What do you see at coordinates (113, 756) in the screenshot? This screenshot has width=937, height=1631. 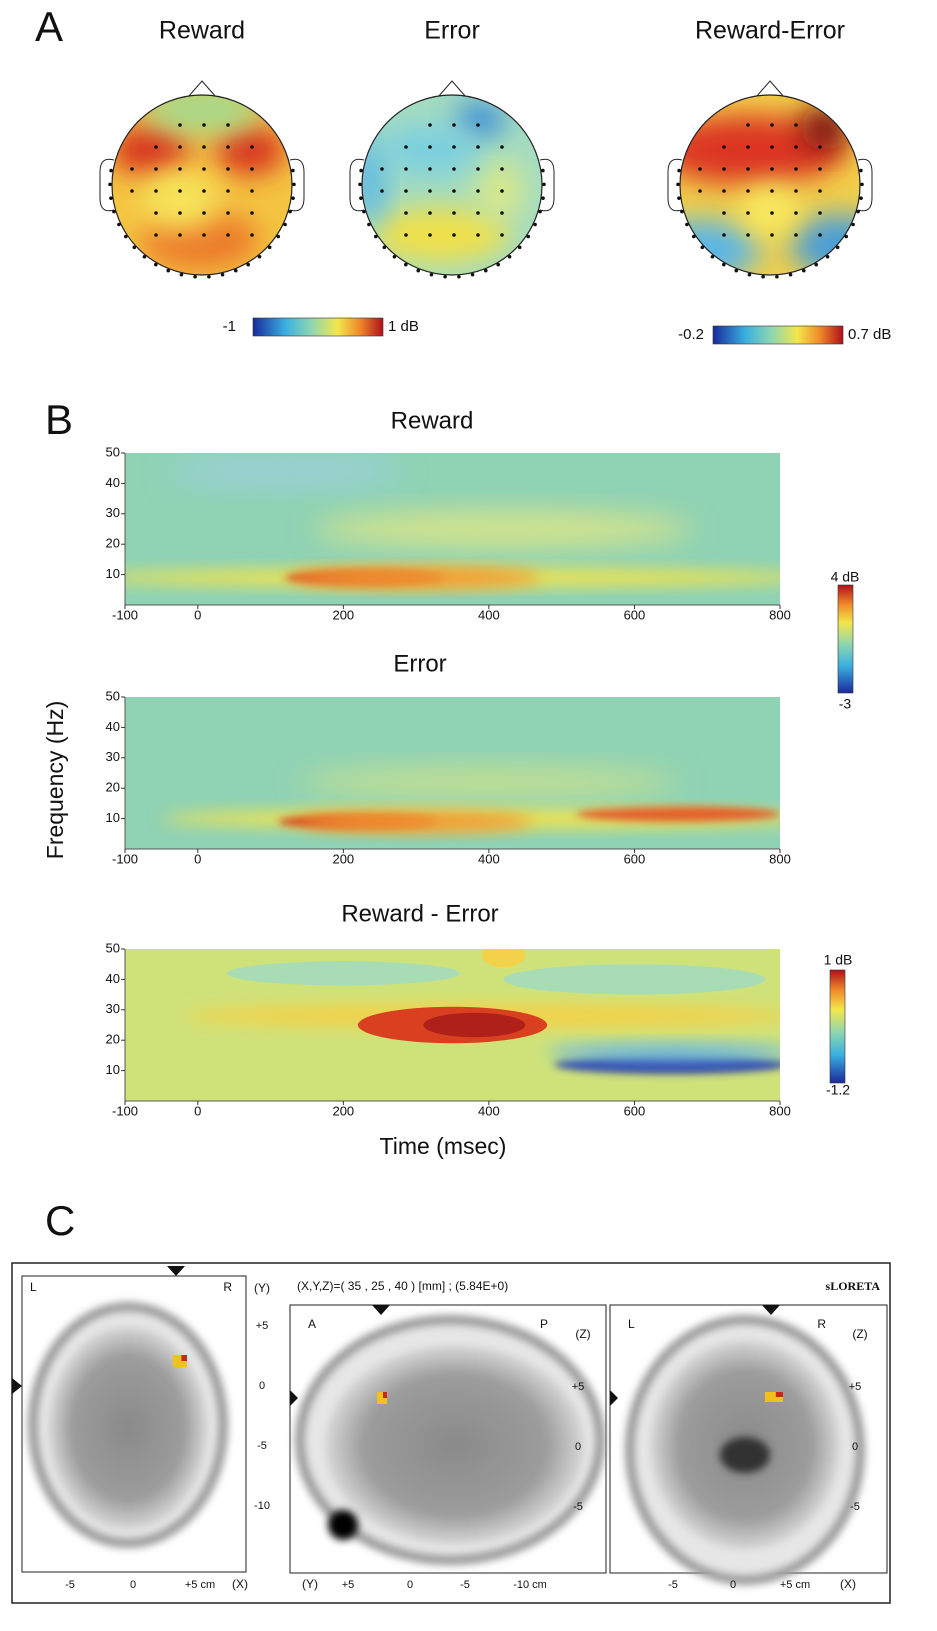 I see `y-tick-label: 30` at bounding box center [113, 756].